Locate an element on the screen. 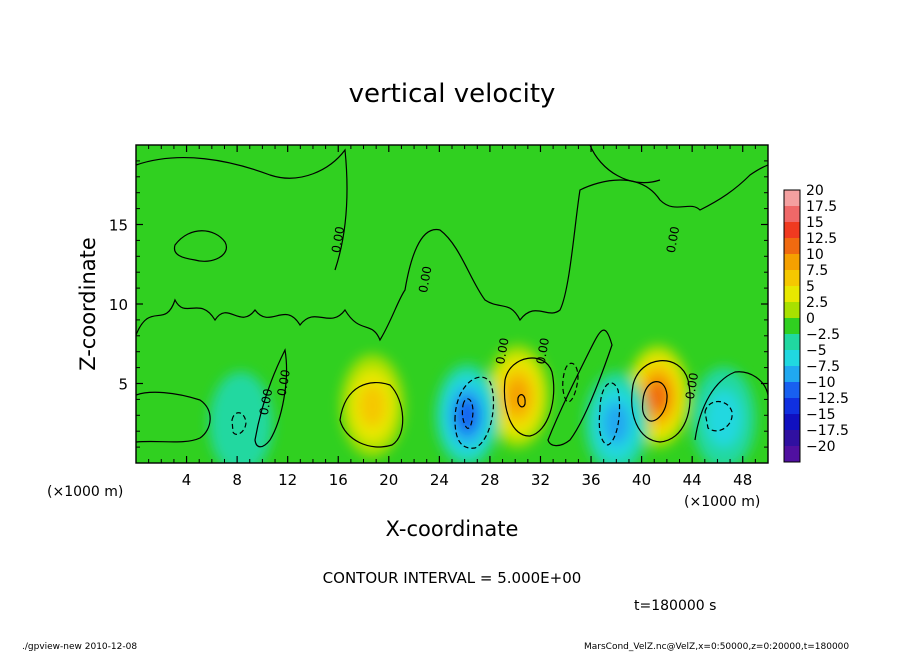 This screenshot has width=904, height=654. x-tick-label-20: 20 is located at coordinates (388, 480).